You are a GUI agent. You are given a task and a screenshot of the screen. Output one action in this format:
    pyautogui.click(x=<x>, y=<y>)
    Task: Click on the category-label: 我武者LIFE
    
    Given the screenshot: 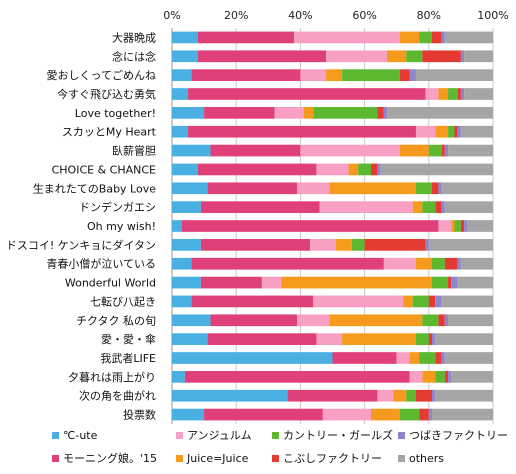 What is the action you would take?
    pyautogui.click(x=128, y=358)
    